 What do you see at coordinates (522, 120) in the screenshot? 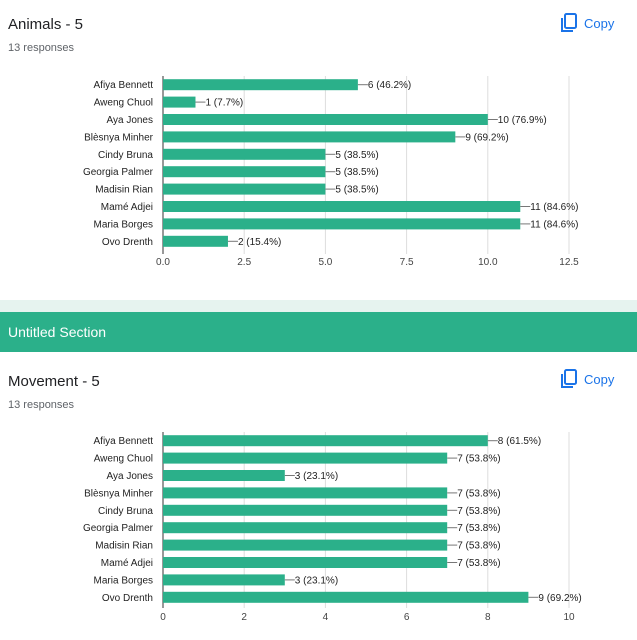
I see `data-label: 10 (76.9%)` at bounding box center [522, 120].